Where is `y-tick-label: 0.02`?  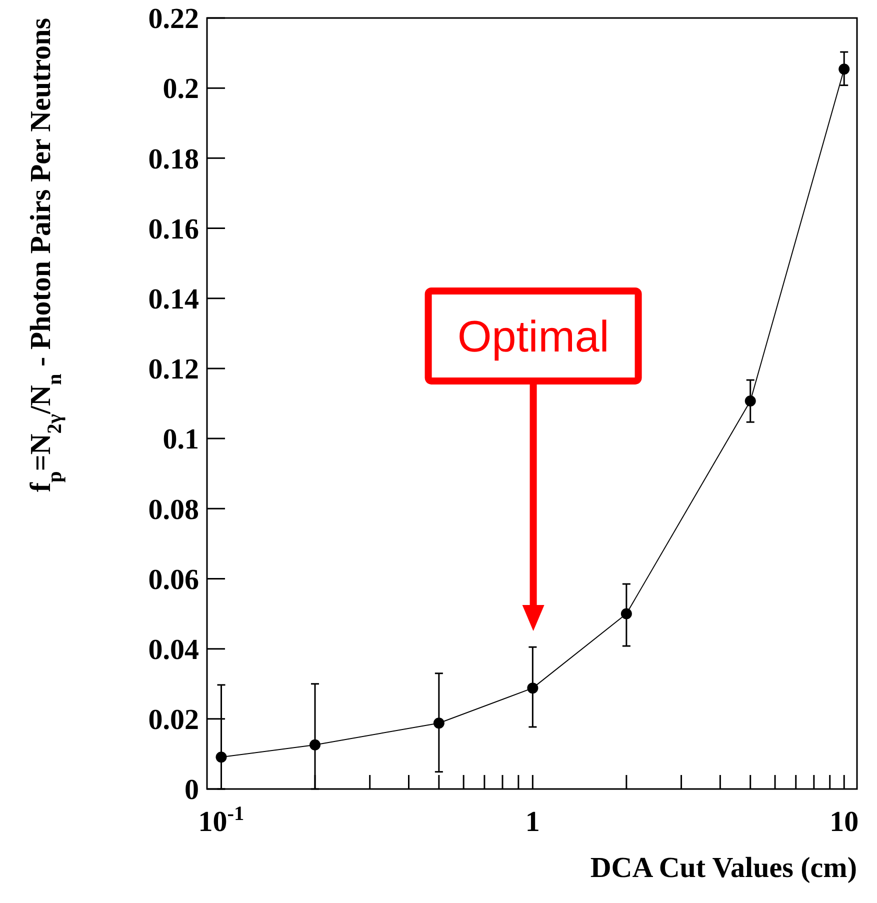 y-tick-label: 0.02 is located at coordinates (173, 720).